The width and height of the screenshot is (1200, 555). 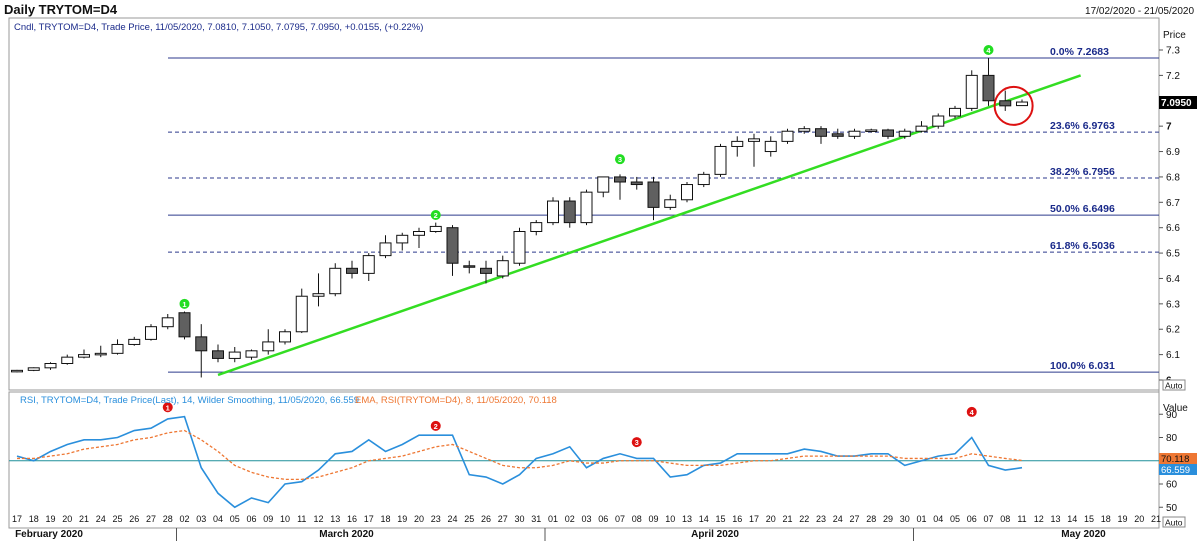 I want to click on x-day-label: 18, so click(x=34, y=519).